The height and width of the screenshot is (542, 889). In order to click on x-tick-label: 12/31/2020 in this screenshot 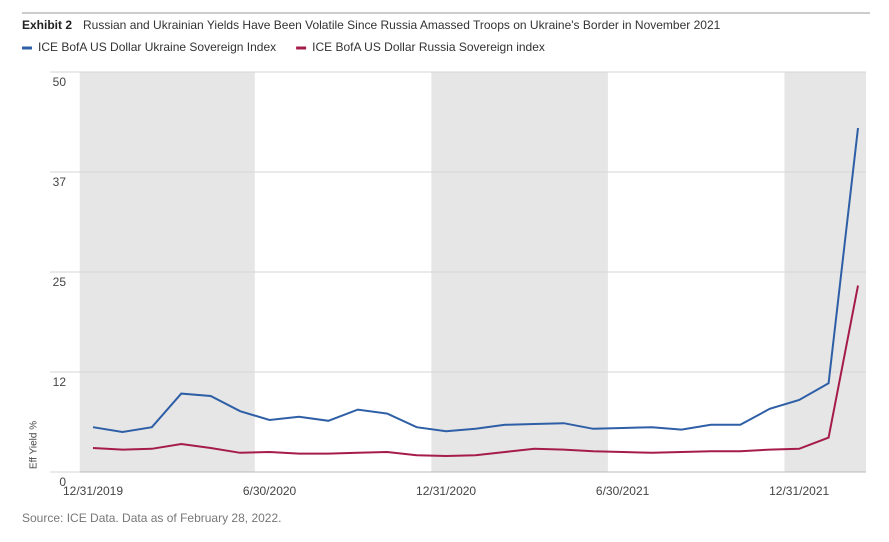, I will do `click(446, 491)`.